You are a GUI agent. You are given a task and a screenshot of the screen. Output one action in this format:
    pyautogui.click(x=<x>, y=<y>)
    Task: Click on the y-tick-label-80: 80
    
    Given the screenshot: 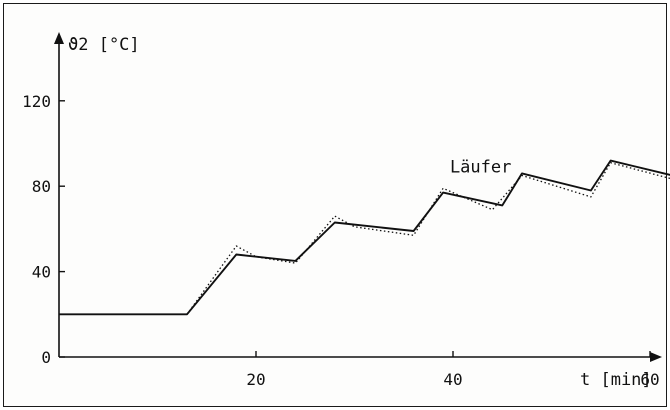 What is the action you would take?
    pyautogui.click(x=41, y=186)
    